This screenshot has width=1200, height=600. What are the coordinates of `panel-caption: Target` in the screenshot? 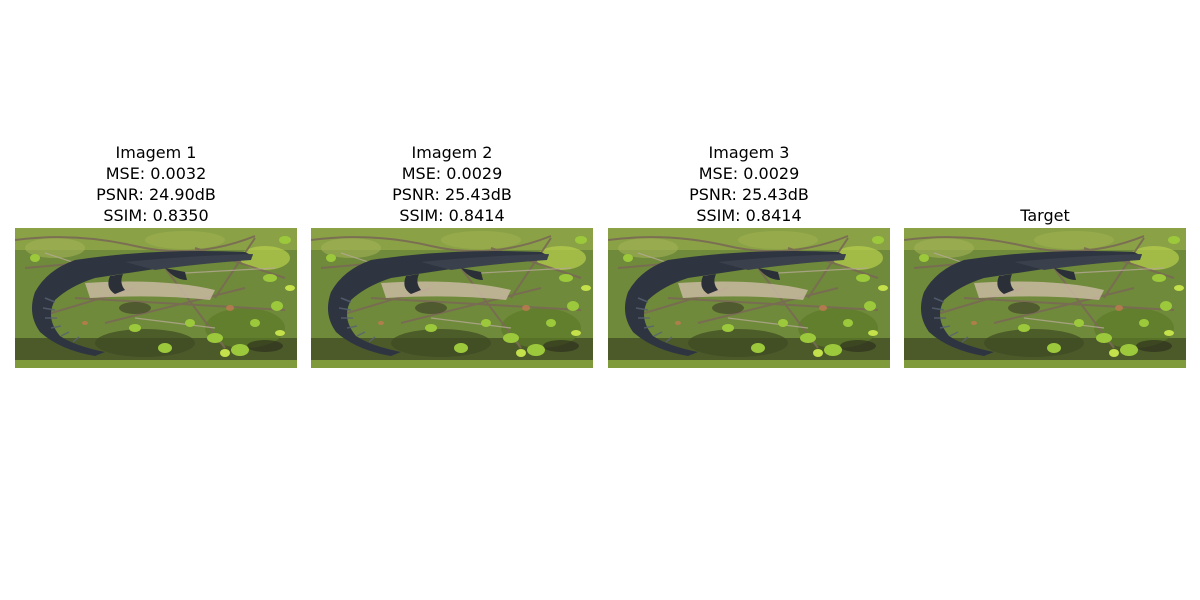 It's located at (1045, 185).